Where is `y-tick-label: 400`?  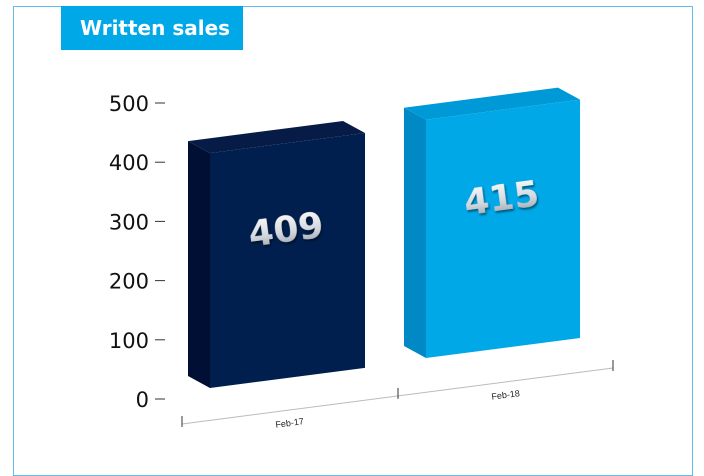 y-tick-label: 400 is located at coordinates (129, 163).